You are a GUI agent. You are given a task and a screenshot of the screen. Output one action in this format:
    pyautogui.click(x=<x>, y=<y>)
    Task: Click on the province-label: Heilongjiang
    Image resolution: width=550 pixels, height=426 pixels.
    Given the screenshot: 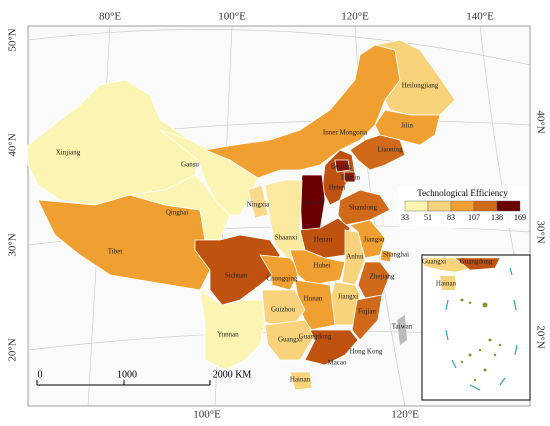 What is the action you would take?
    pyautogui.click(x=420, y=86)
    